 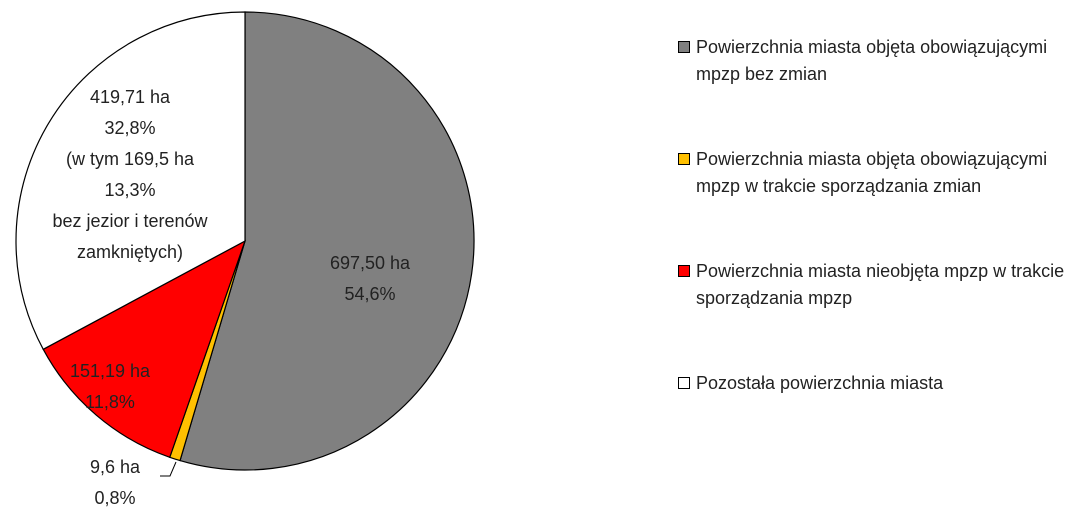 What do you see at coordinates (130, 159) in the screenshot?
I see `label-line: (w tym 169,5 ha` at bounding box center [130, 159].